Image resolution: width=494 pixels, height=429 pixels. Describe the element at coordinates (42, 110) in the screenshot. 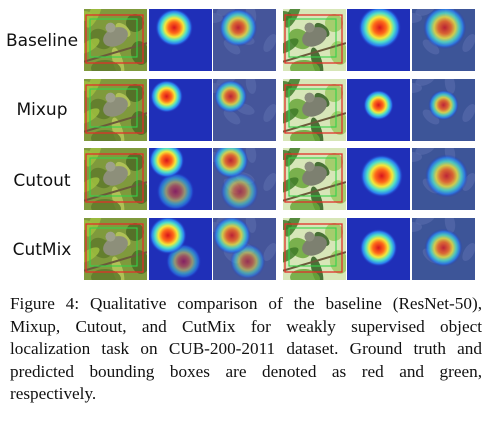

I see `row-label-mixup: Mixup` at that location.